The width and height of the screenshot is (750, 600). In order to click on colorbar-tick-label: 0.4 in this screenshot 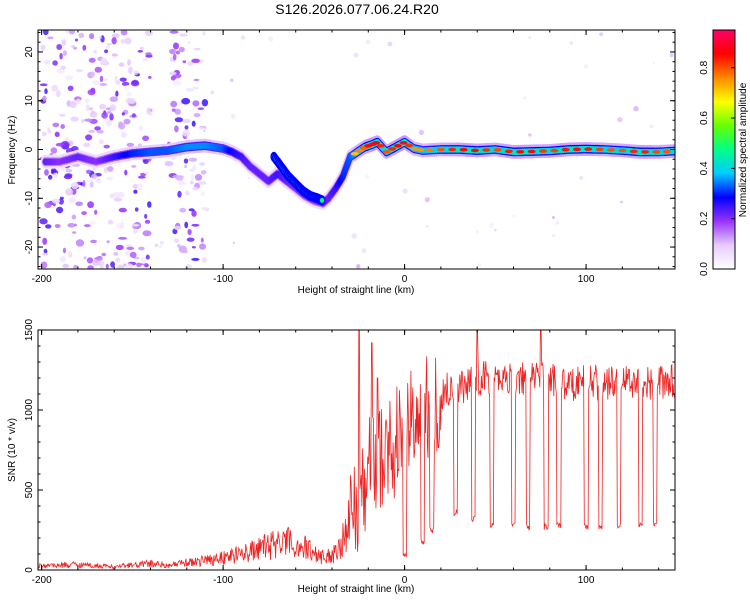, I will do `click(704, 168)`.